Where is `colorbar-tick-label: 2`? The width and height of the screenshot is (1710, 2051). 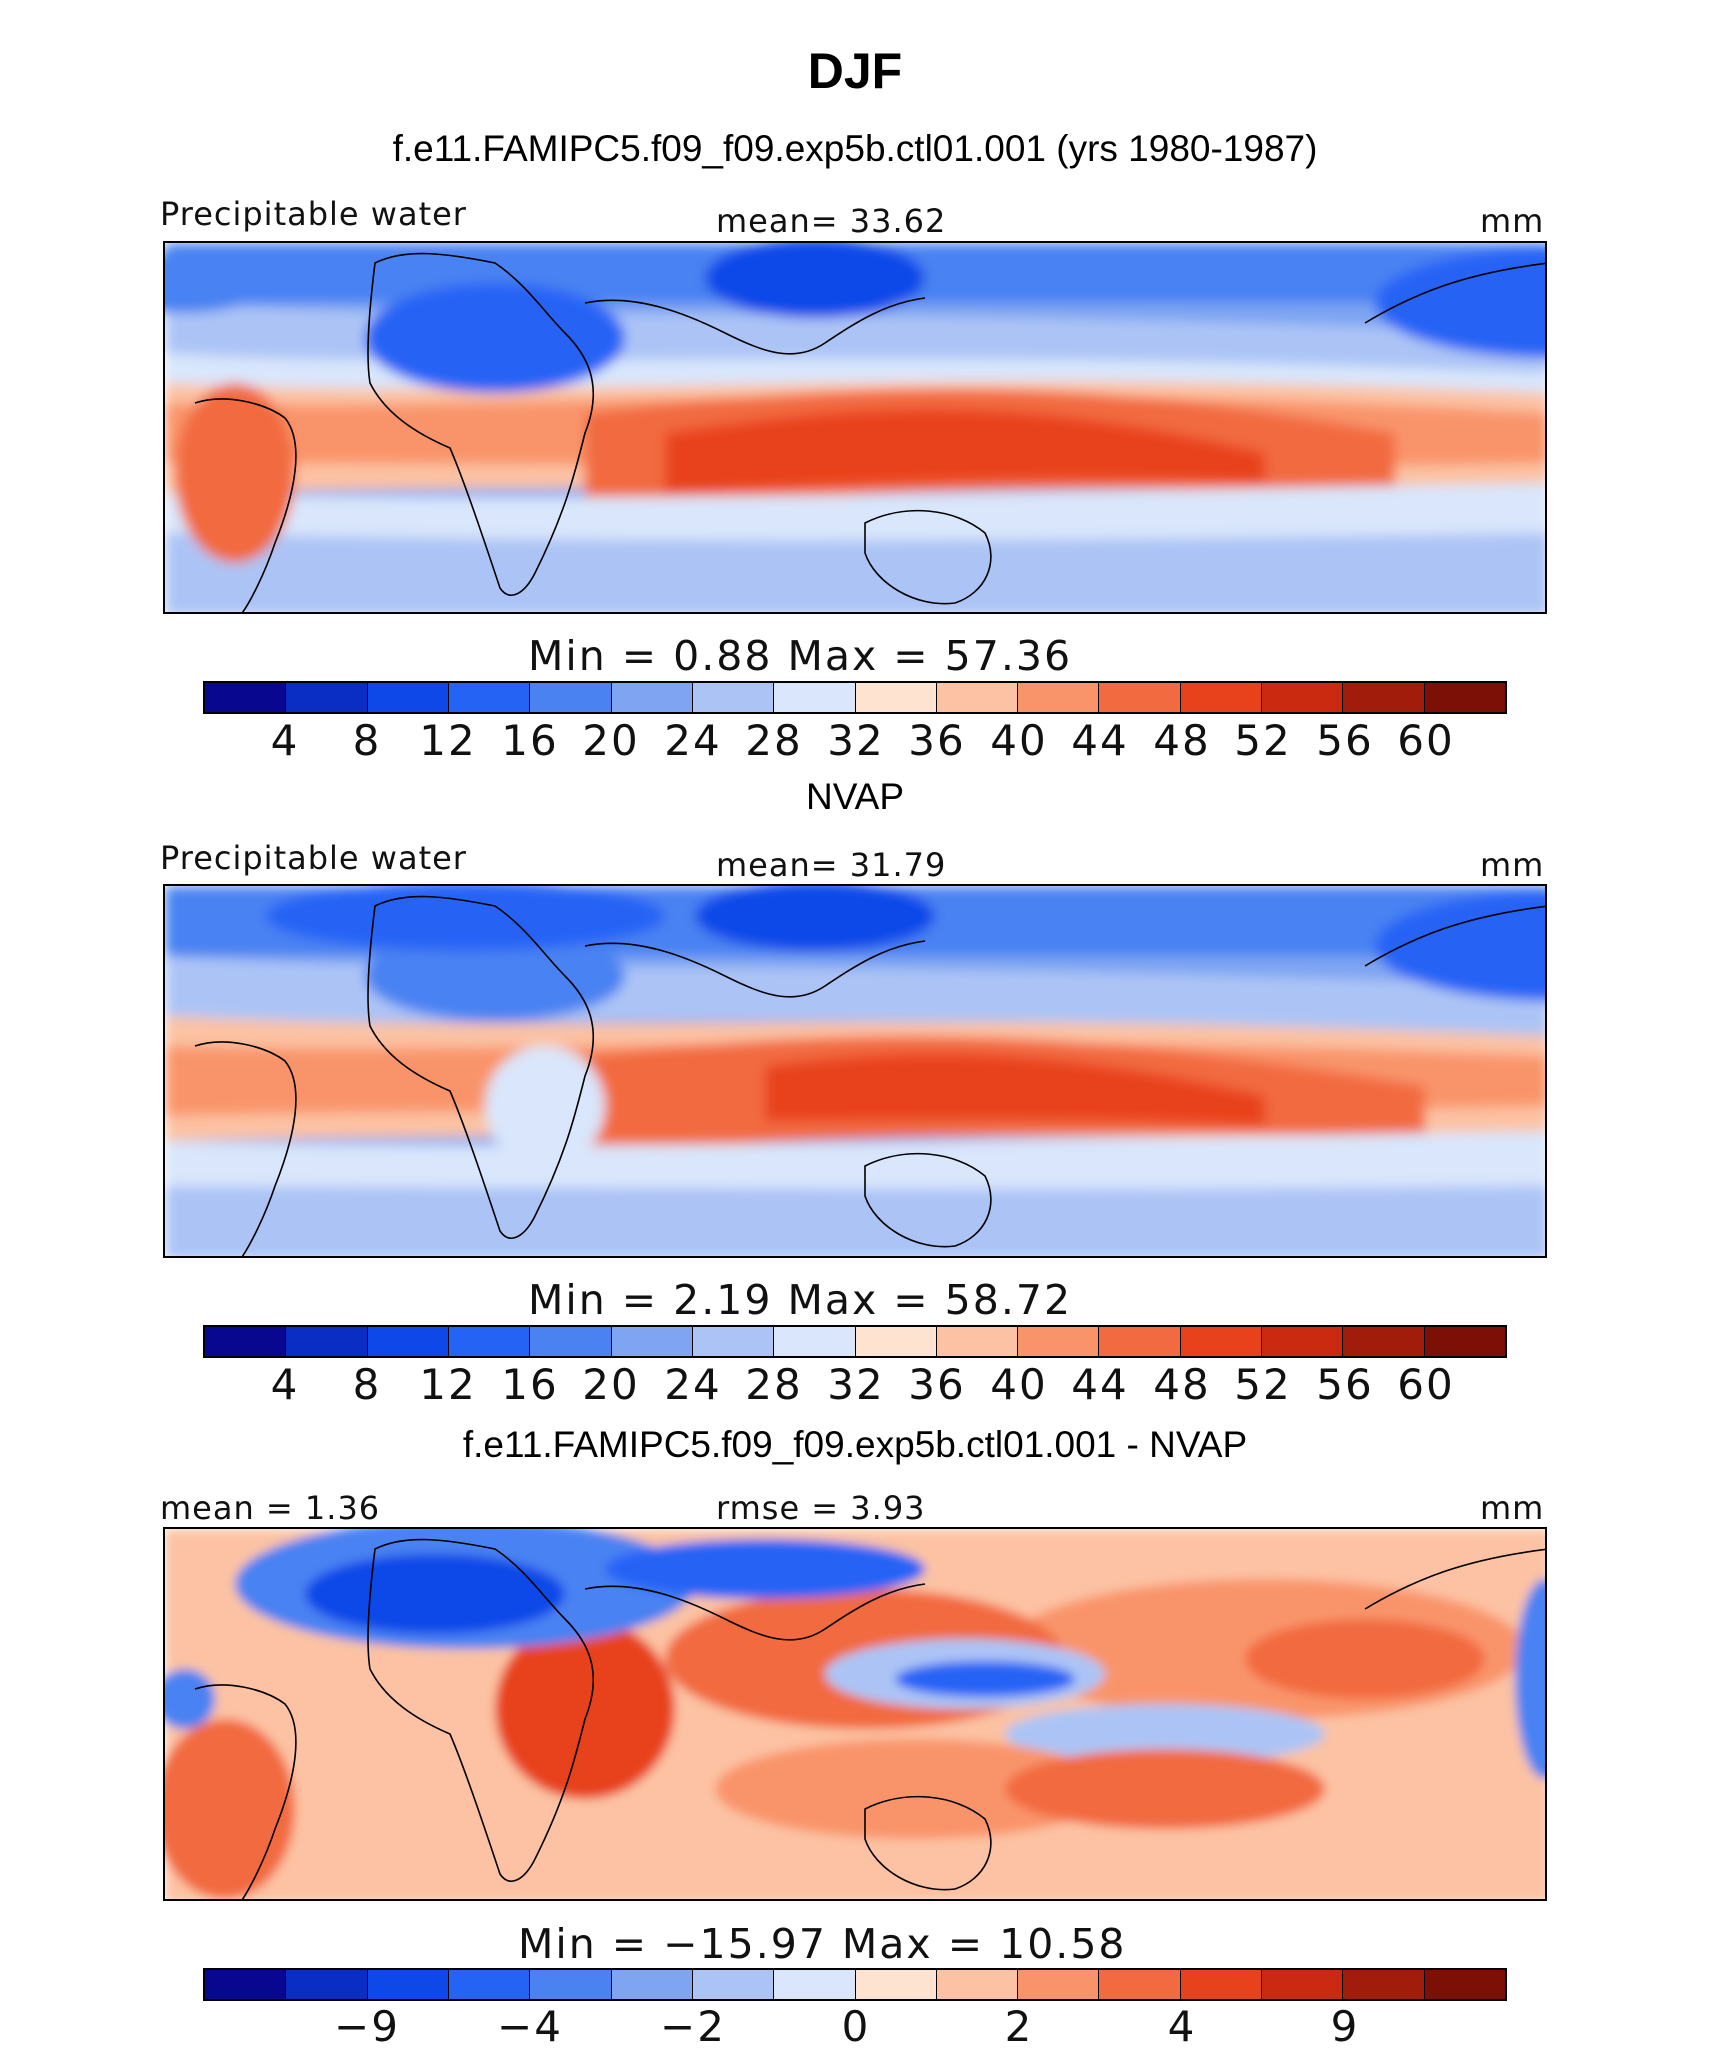 colorbar-tick-label: 2 is located at coordinates (1019, 2026).